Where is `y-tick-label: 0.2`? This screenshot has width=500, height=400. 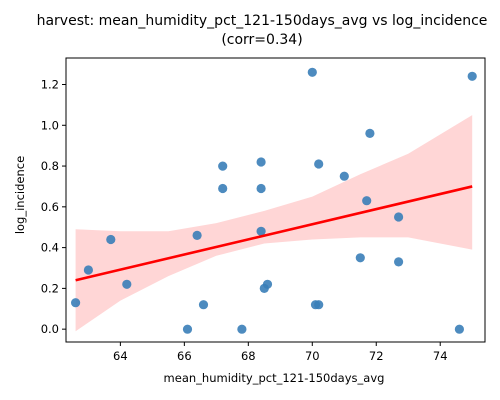
y-tick-label: 0.2 is located at coordinates (50, 288).